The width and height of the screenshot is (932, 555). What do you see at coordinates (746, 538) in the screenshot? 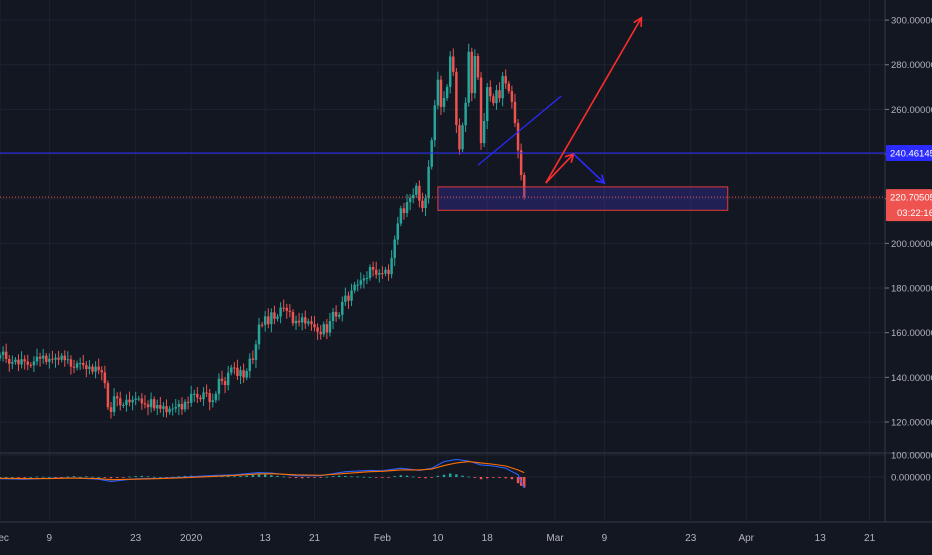
I see `time-tick-label: Apr` at bounding box center [746, 538].